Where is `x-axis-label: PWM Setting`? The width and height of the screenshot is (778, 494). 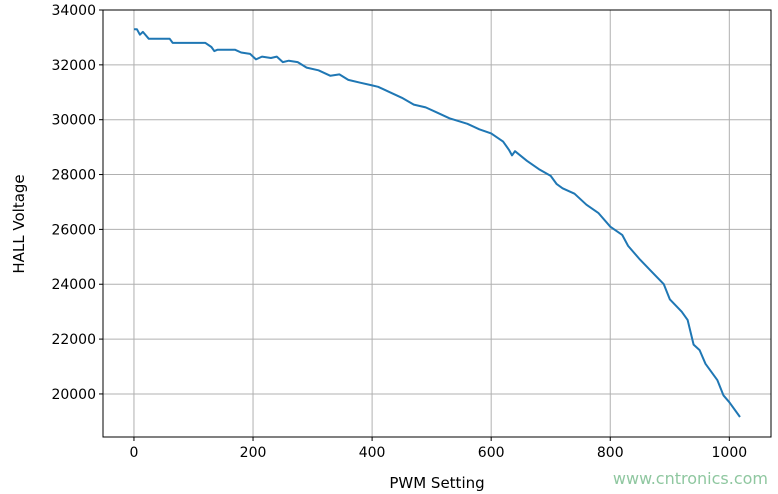 x-axis-label: PWM Setting is located at coordinates (436, 483).